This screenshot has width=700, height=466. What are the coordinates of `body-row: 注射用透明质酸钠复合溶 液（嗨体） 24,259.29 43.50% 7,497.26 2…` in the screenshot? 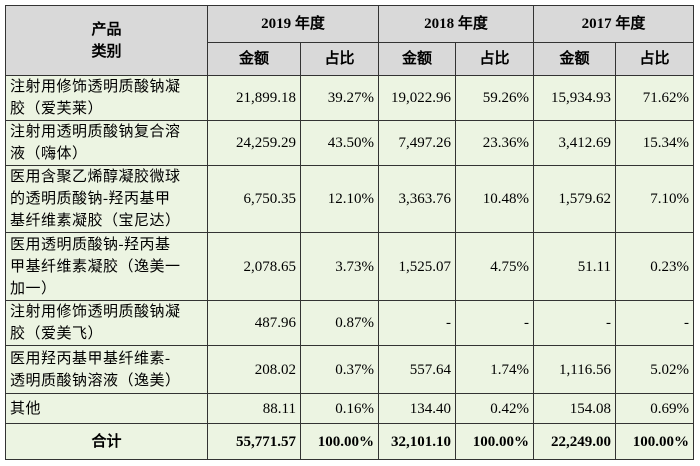 It's located at (349, 143).